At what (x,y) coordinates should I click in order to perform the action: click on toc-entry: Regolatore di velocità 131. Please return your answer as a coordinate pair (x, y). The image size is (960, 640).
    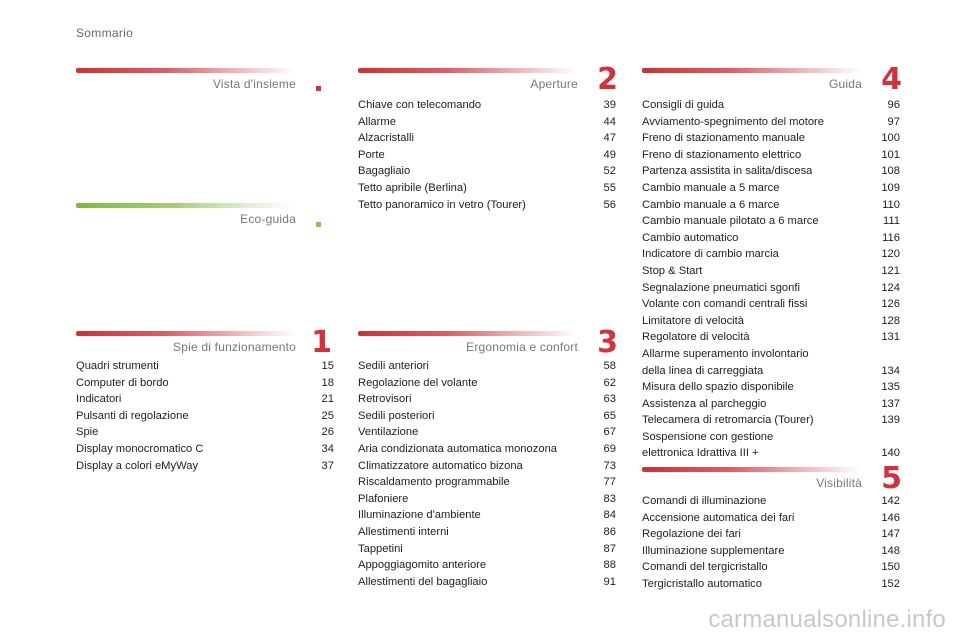
    Looking at the image, I should click on (771, 337).